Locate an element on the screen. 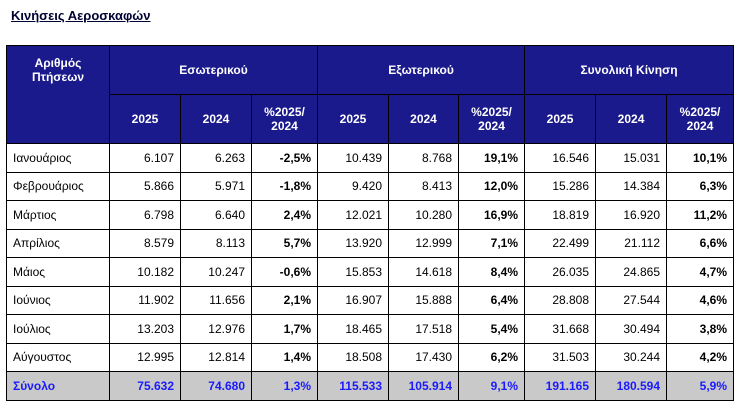  value-cell: 6.798 is located at coordinates (145, 215).